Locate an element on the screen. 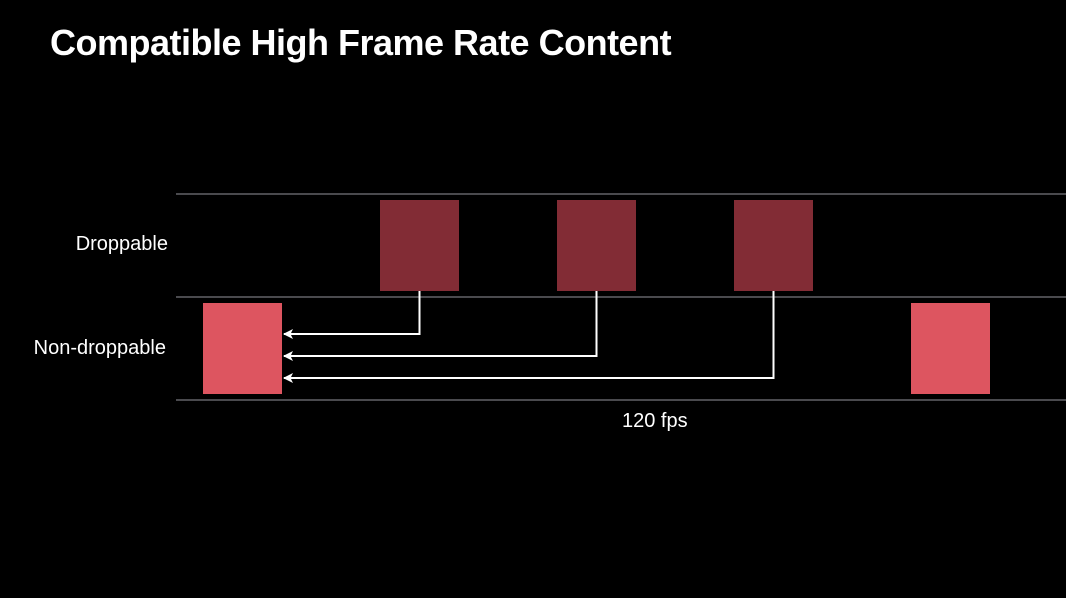  frame-rate-label: 120 fps is located at coordinates (655, 421).